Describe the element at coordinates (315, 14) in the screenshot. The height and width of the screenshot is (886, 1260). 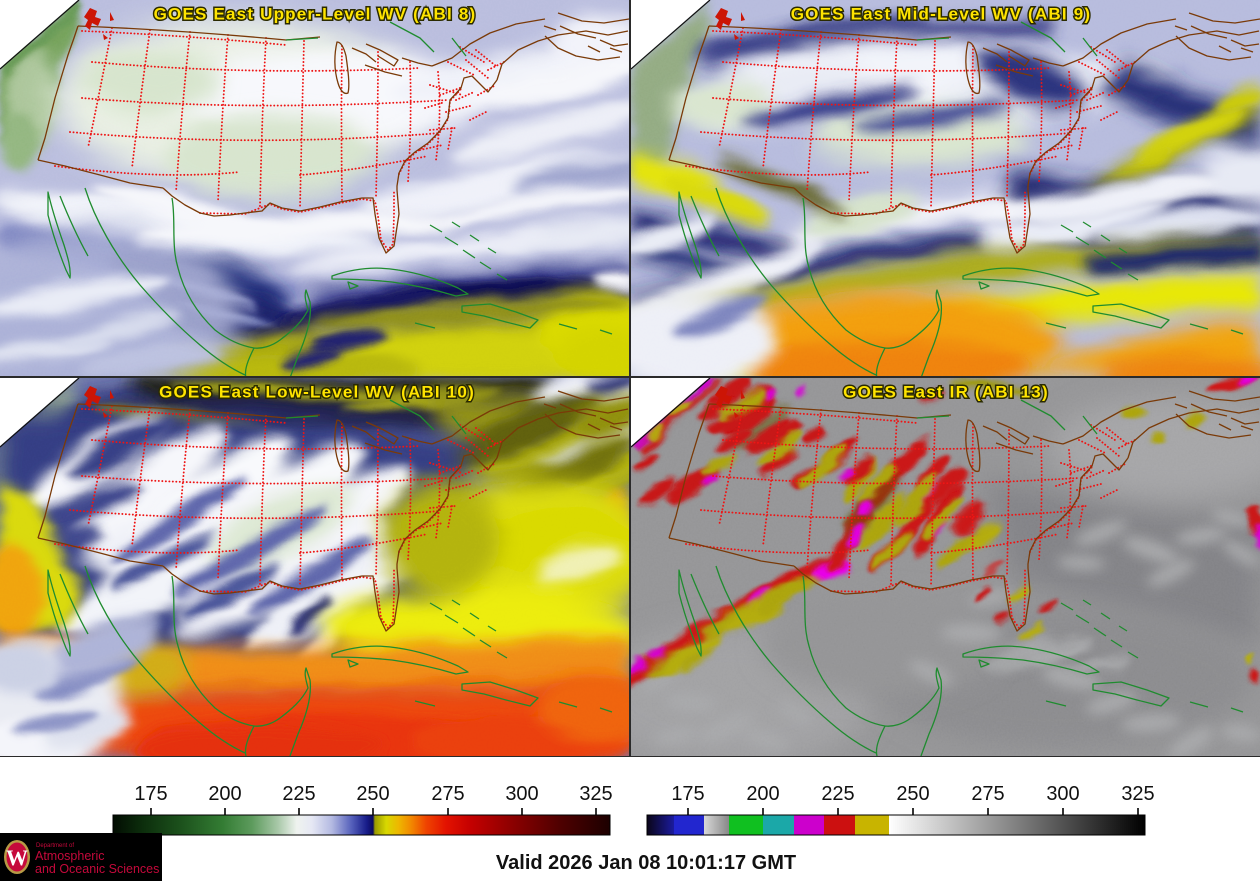
I see `svg-text:GOES East Upper-Level WV (ABI: GOES East Upper-Level WV (ABI 8)` at that location.